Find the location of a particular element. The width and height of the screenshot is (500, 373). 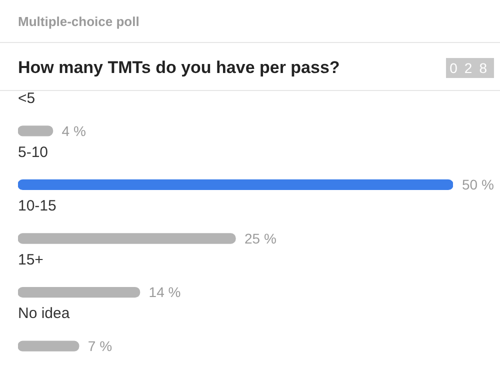

text: Multiple-choice poll is located at coordinates (79, 21).